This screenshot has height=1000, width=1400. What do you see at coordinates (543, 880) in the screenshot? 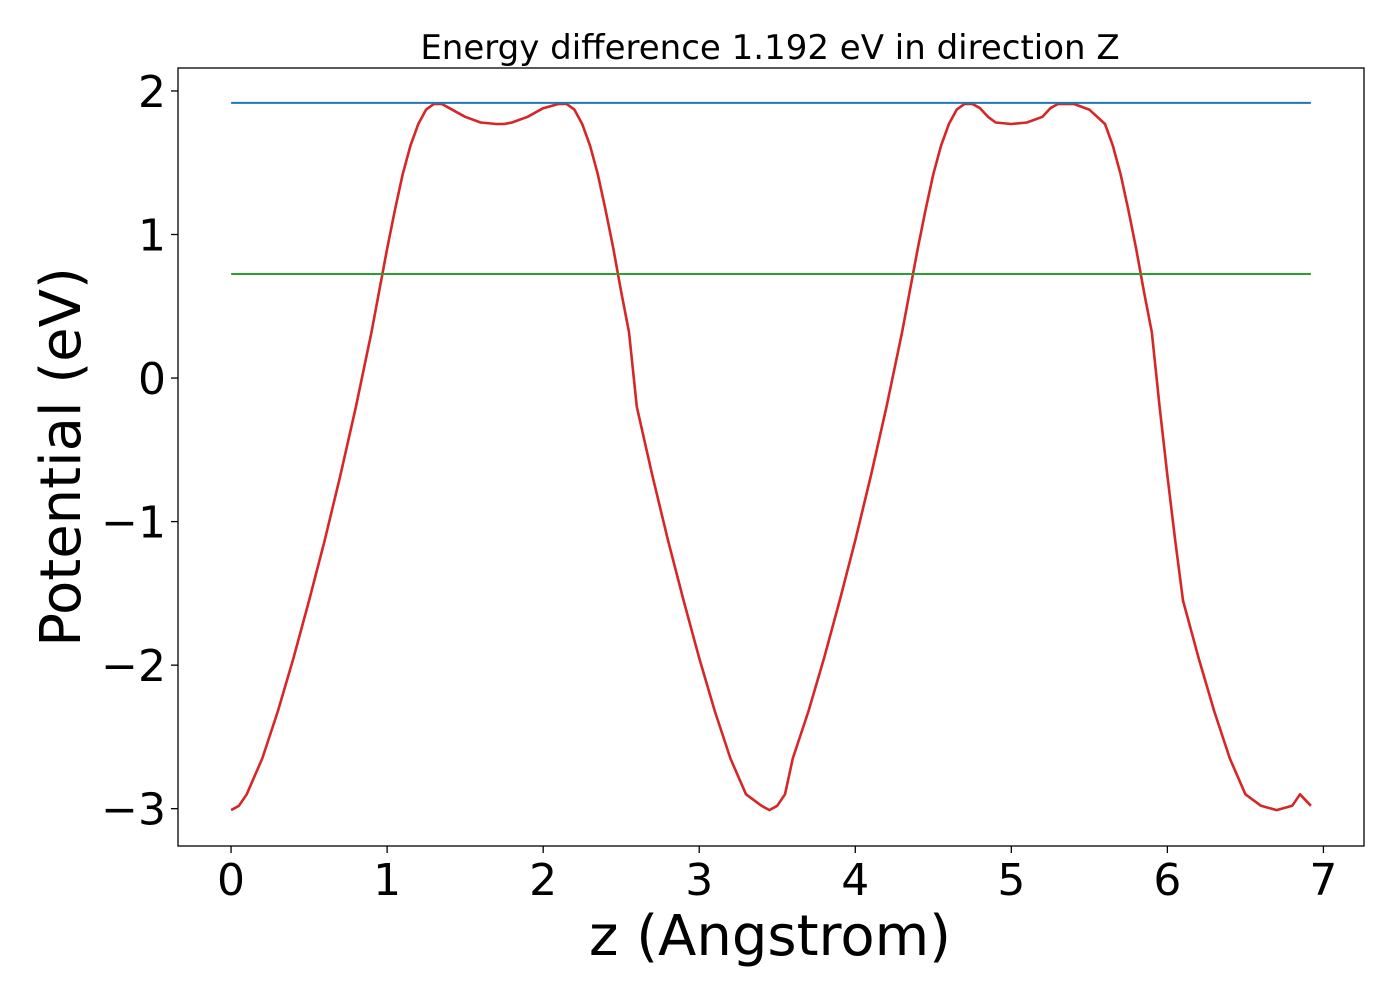
I see `x-tick-label: 2` at bounding box center [543, 880].